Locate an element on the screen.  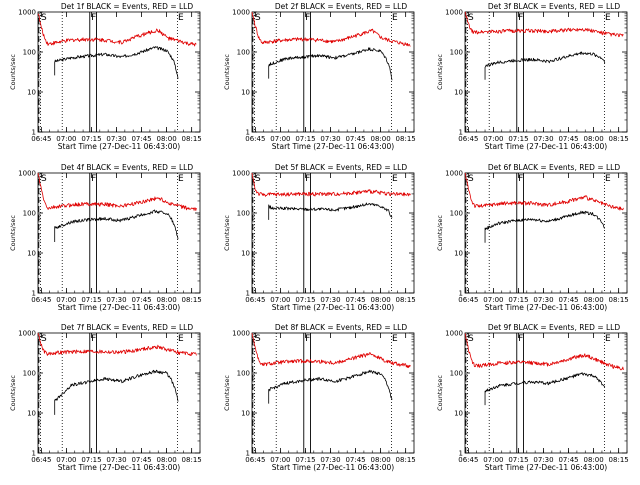
panel-title: Det 7f BLACK = Events, RED = LLD is located at coordinates (127, 327).